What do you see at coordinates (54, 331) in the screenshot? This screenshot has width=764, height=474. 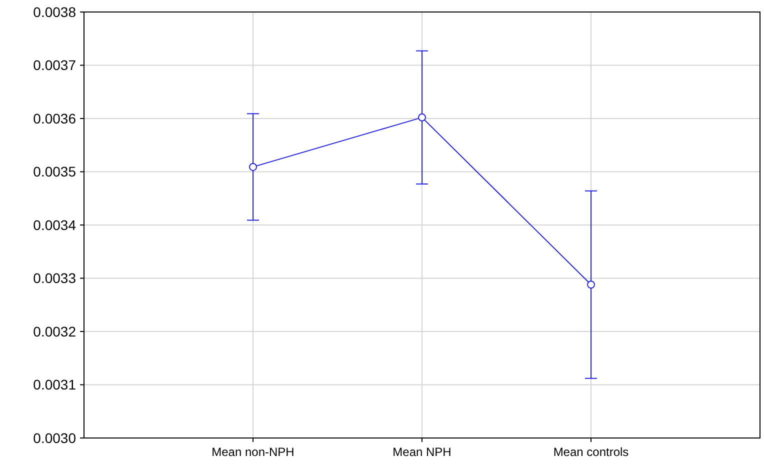 I see `y-tick-label: 0.0032` at bounding box center [54, 331].